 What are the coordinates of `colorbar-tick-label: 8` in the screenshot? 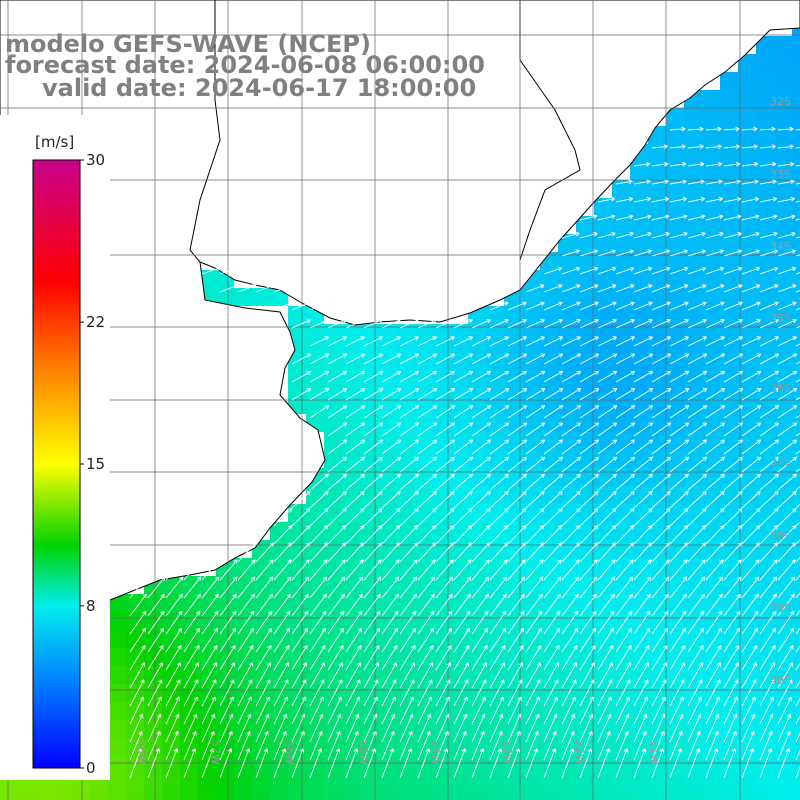 It's located at (91, 606).